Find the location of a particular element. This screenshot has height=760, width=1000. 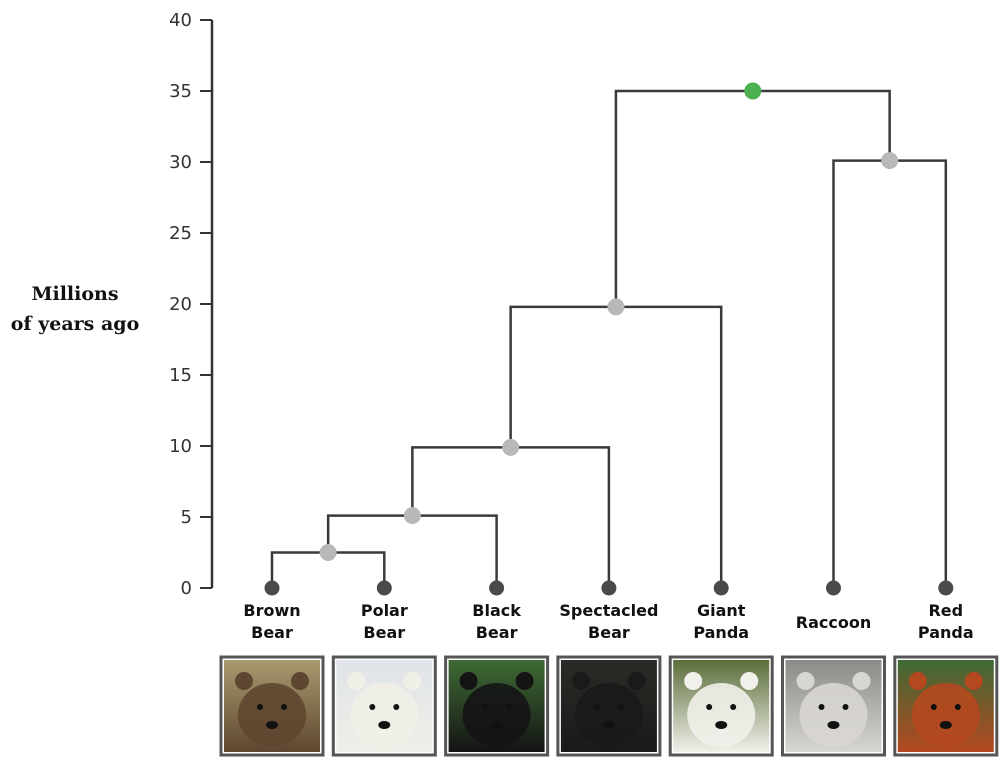

branch-brown-bear is located at coordinates (299, 569).